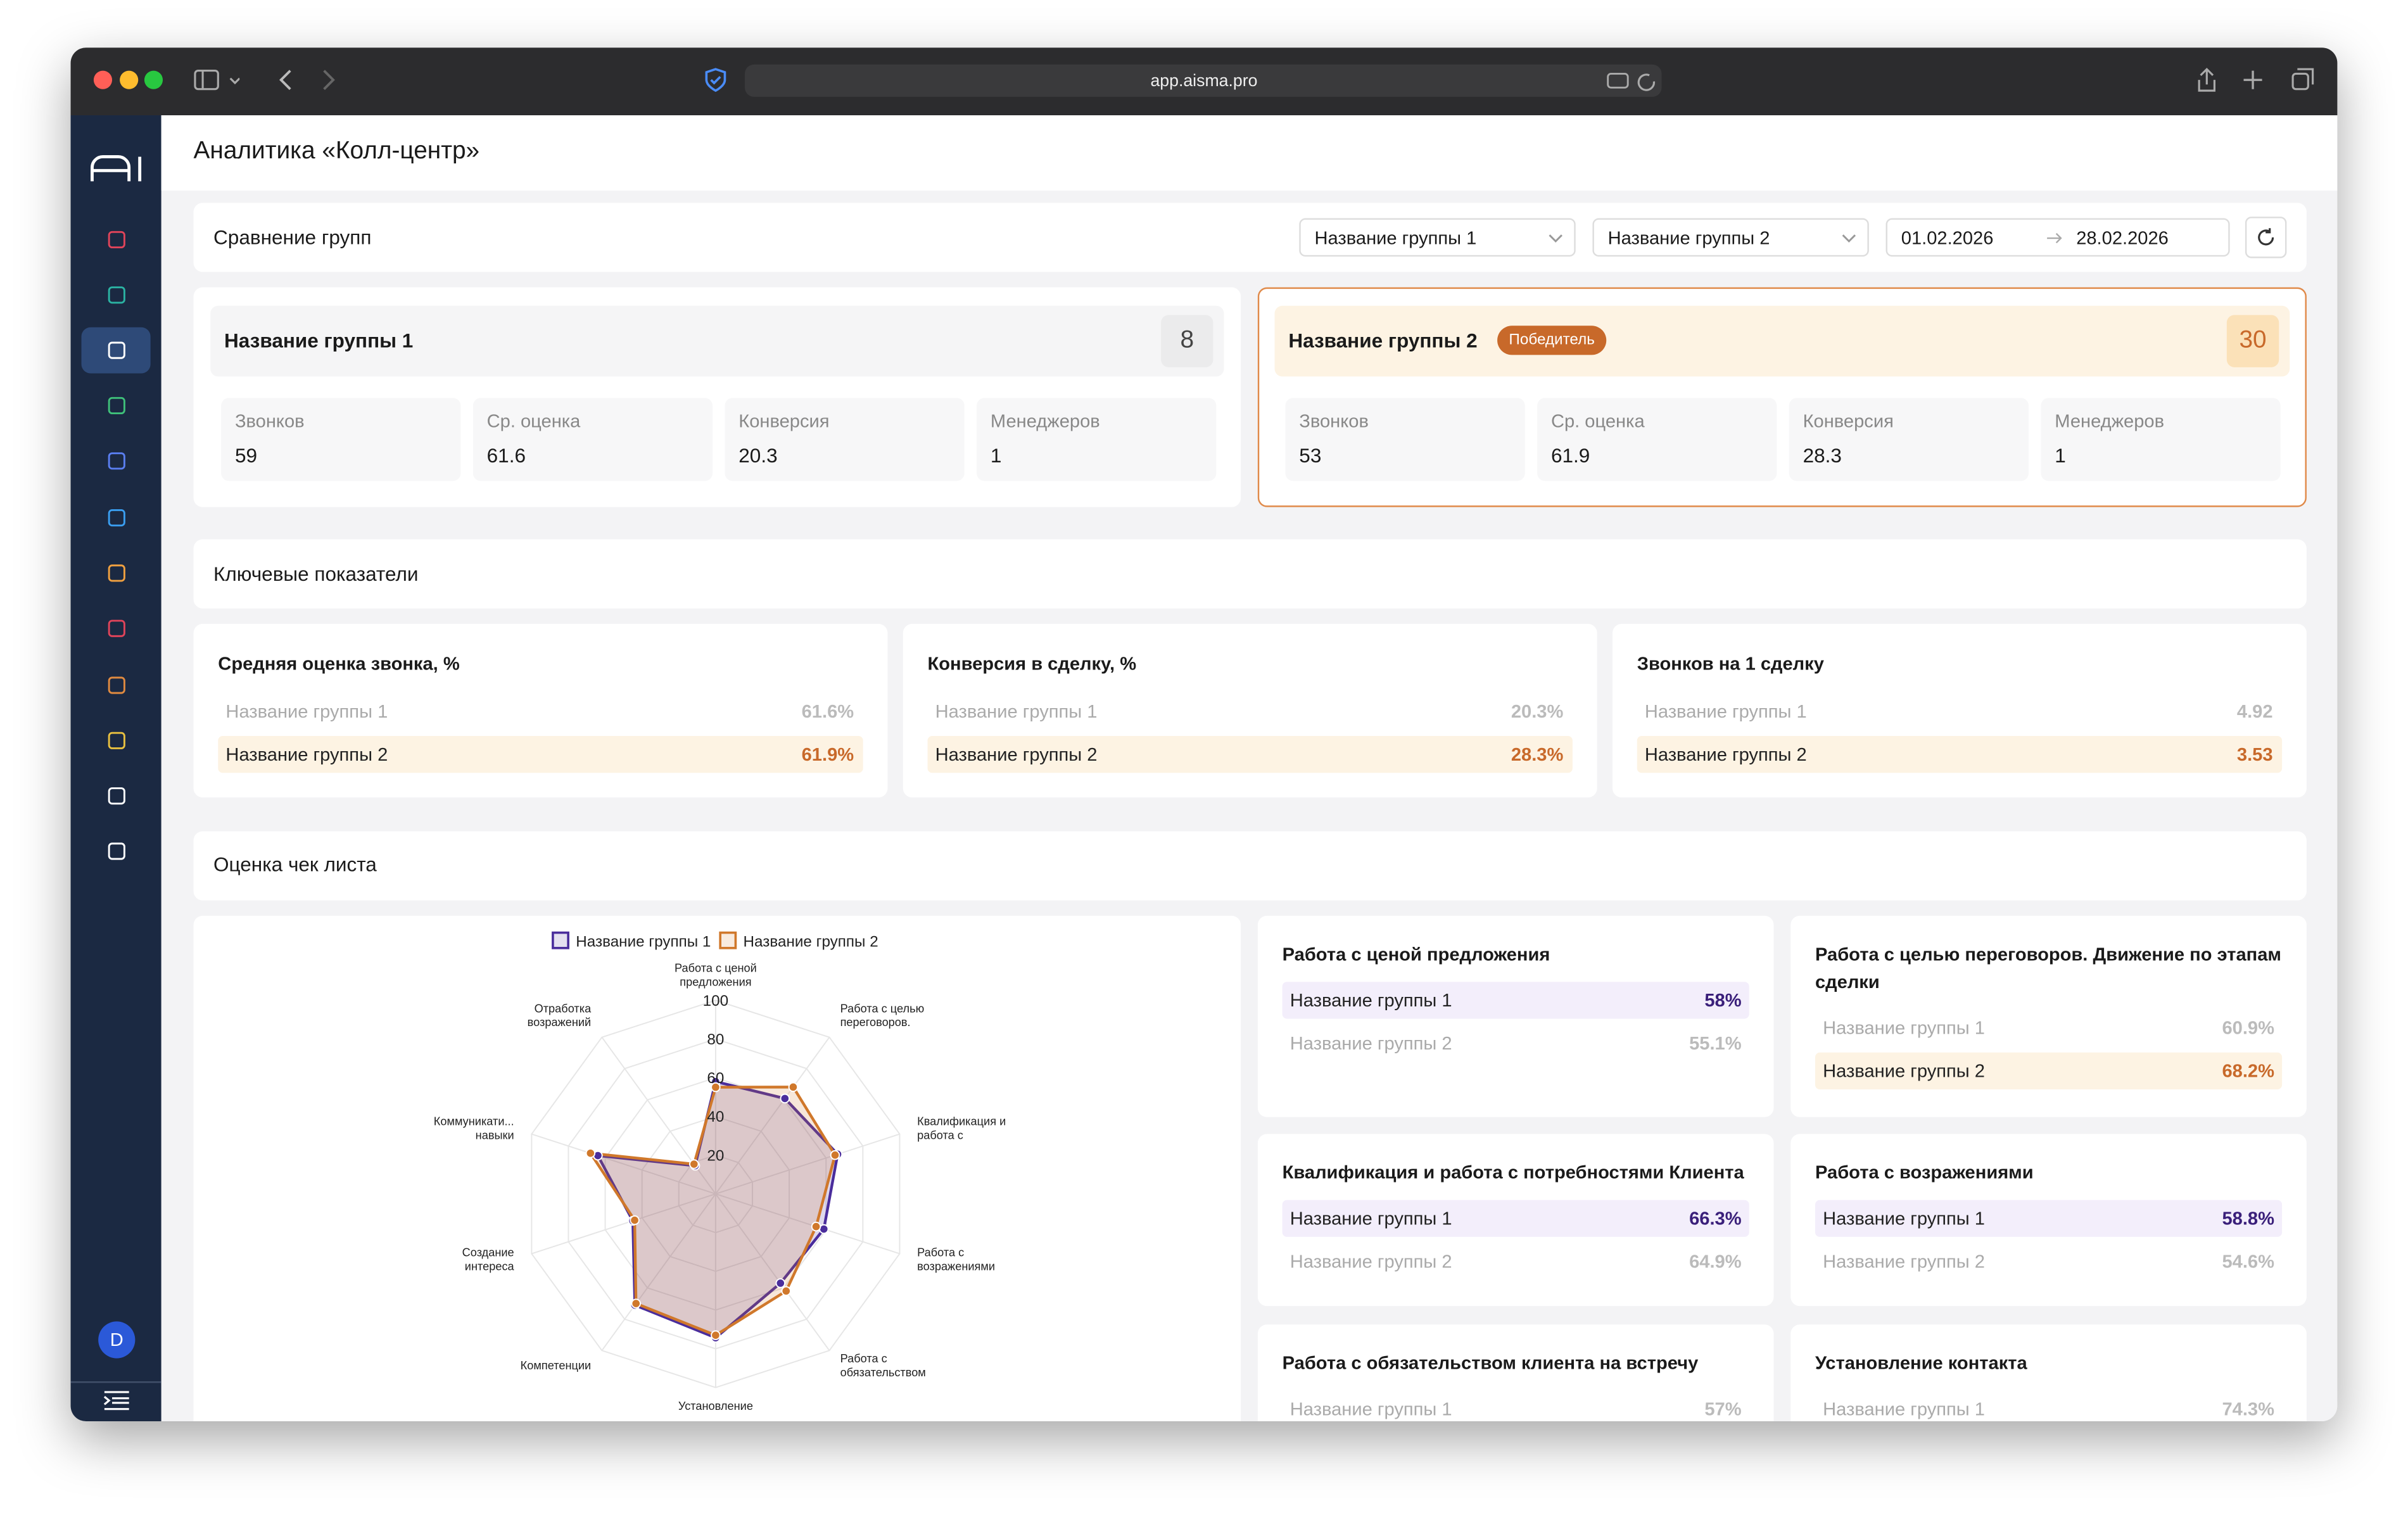 Image resolution: width=2408 pixels, height=1515 pixels. Describe the element at coordinates (1250, 237) in the screenshot. I see `comparison-panel` at that location.